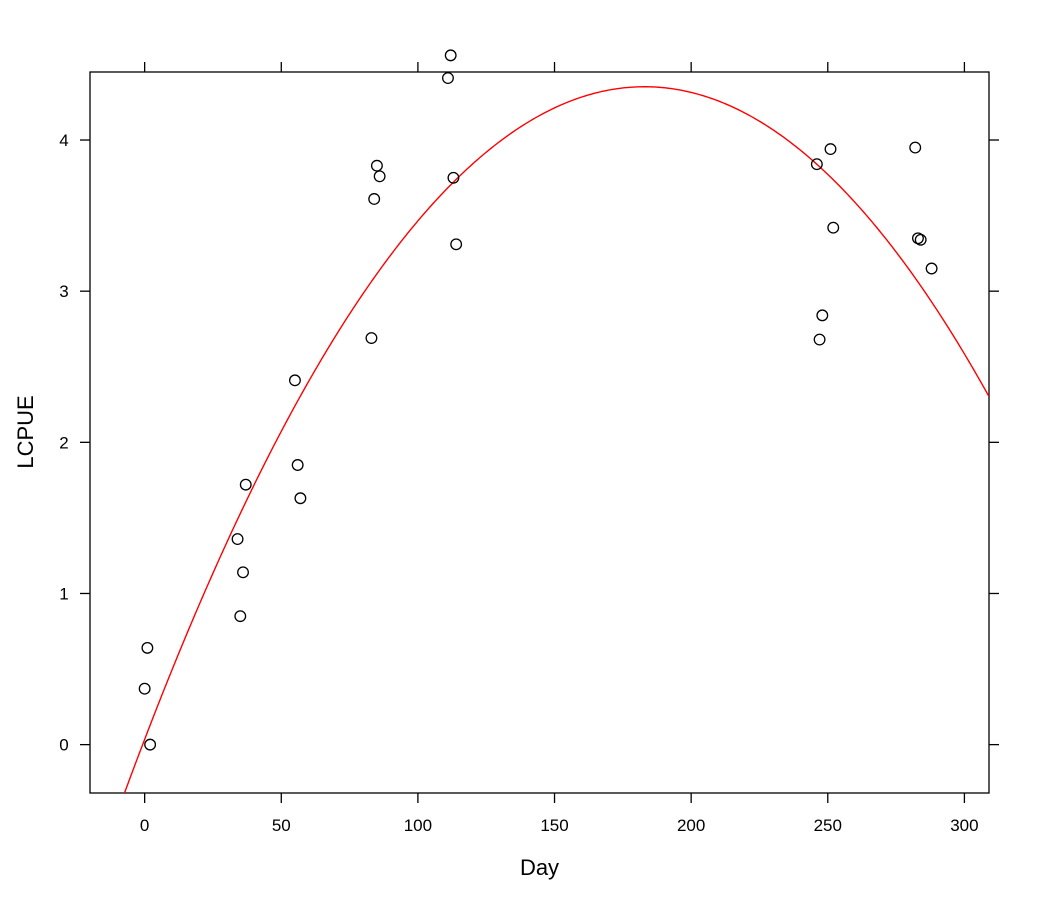 The image size is (1050, 900). Describe the element at coordinates (63, 442) in the screenshot. I see `y-tick-label: 2` at that location.